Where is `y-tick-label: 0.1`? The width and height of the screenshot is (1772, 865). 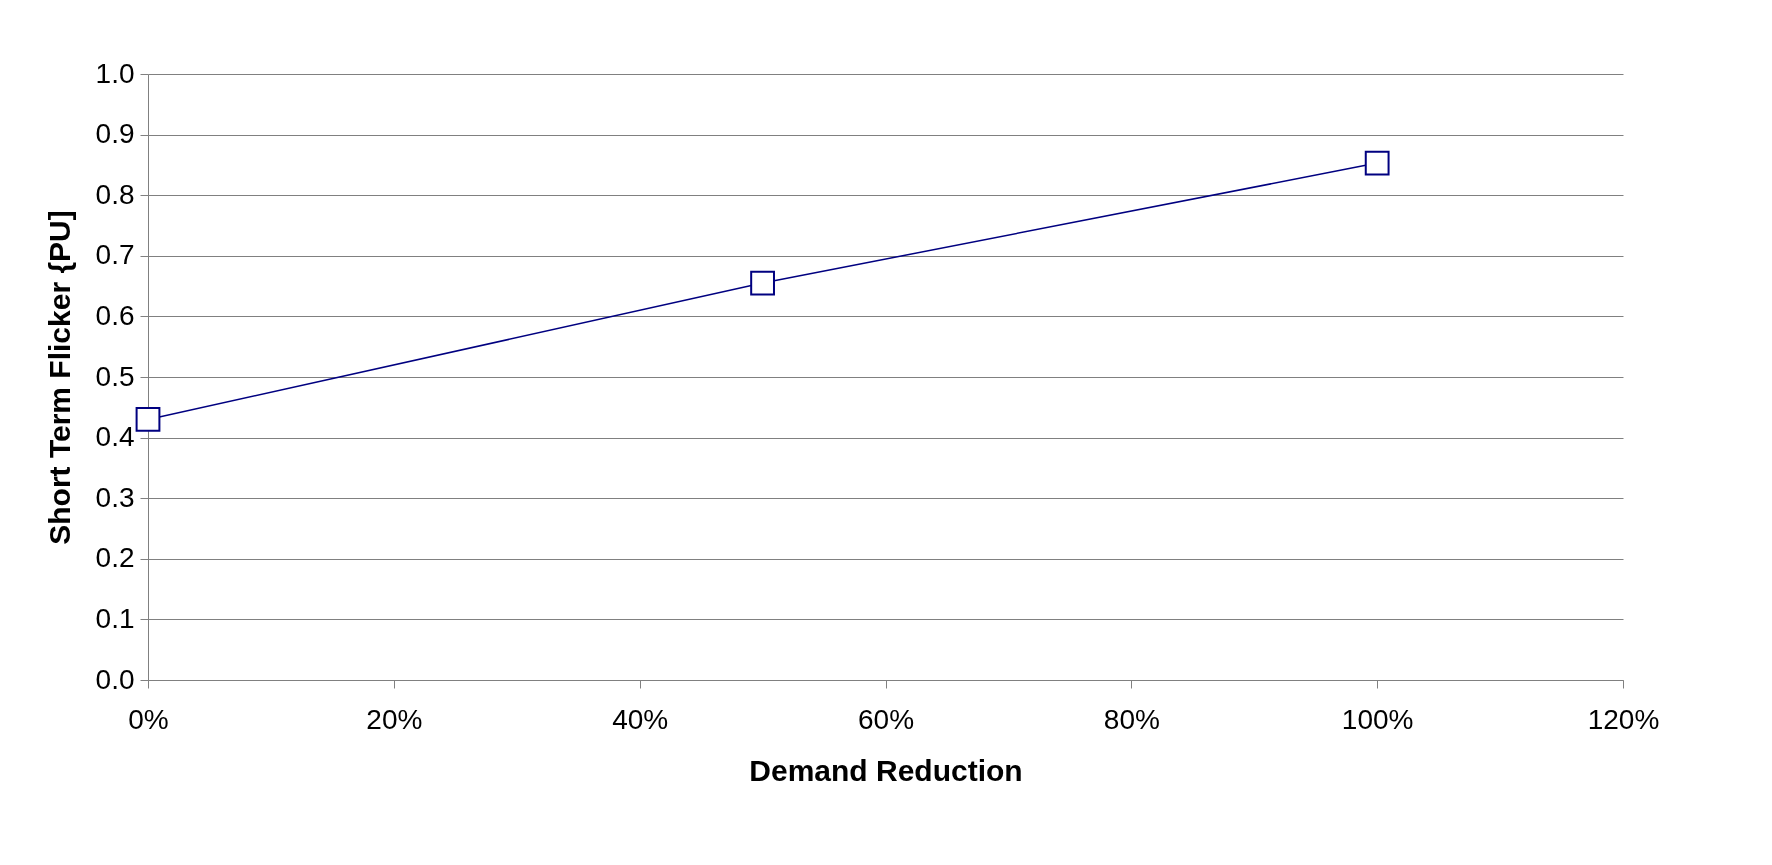
y-tick-label: 0.1 is located at coordinates (115, 618).